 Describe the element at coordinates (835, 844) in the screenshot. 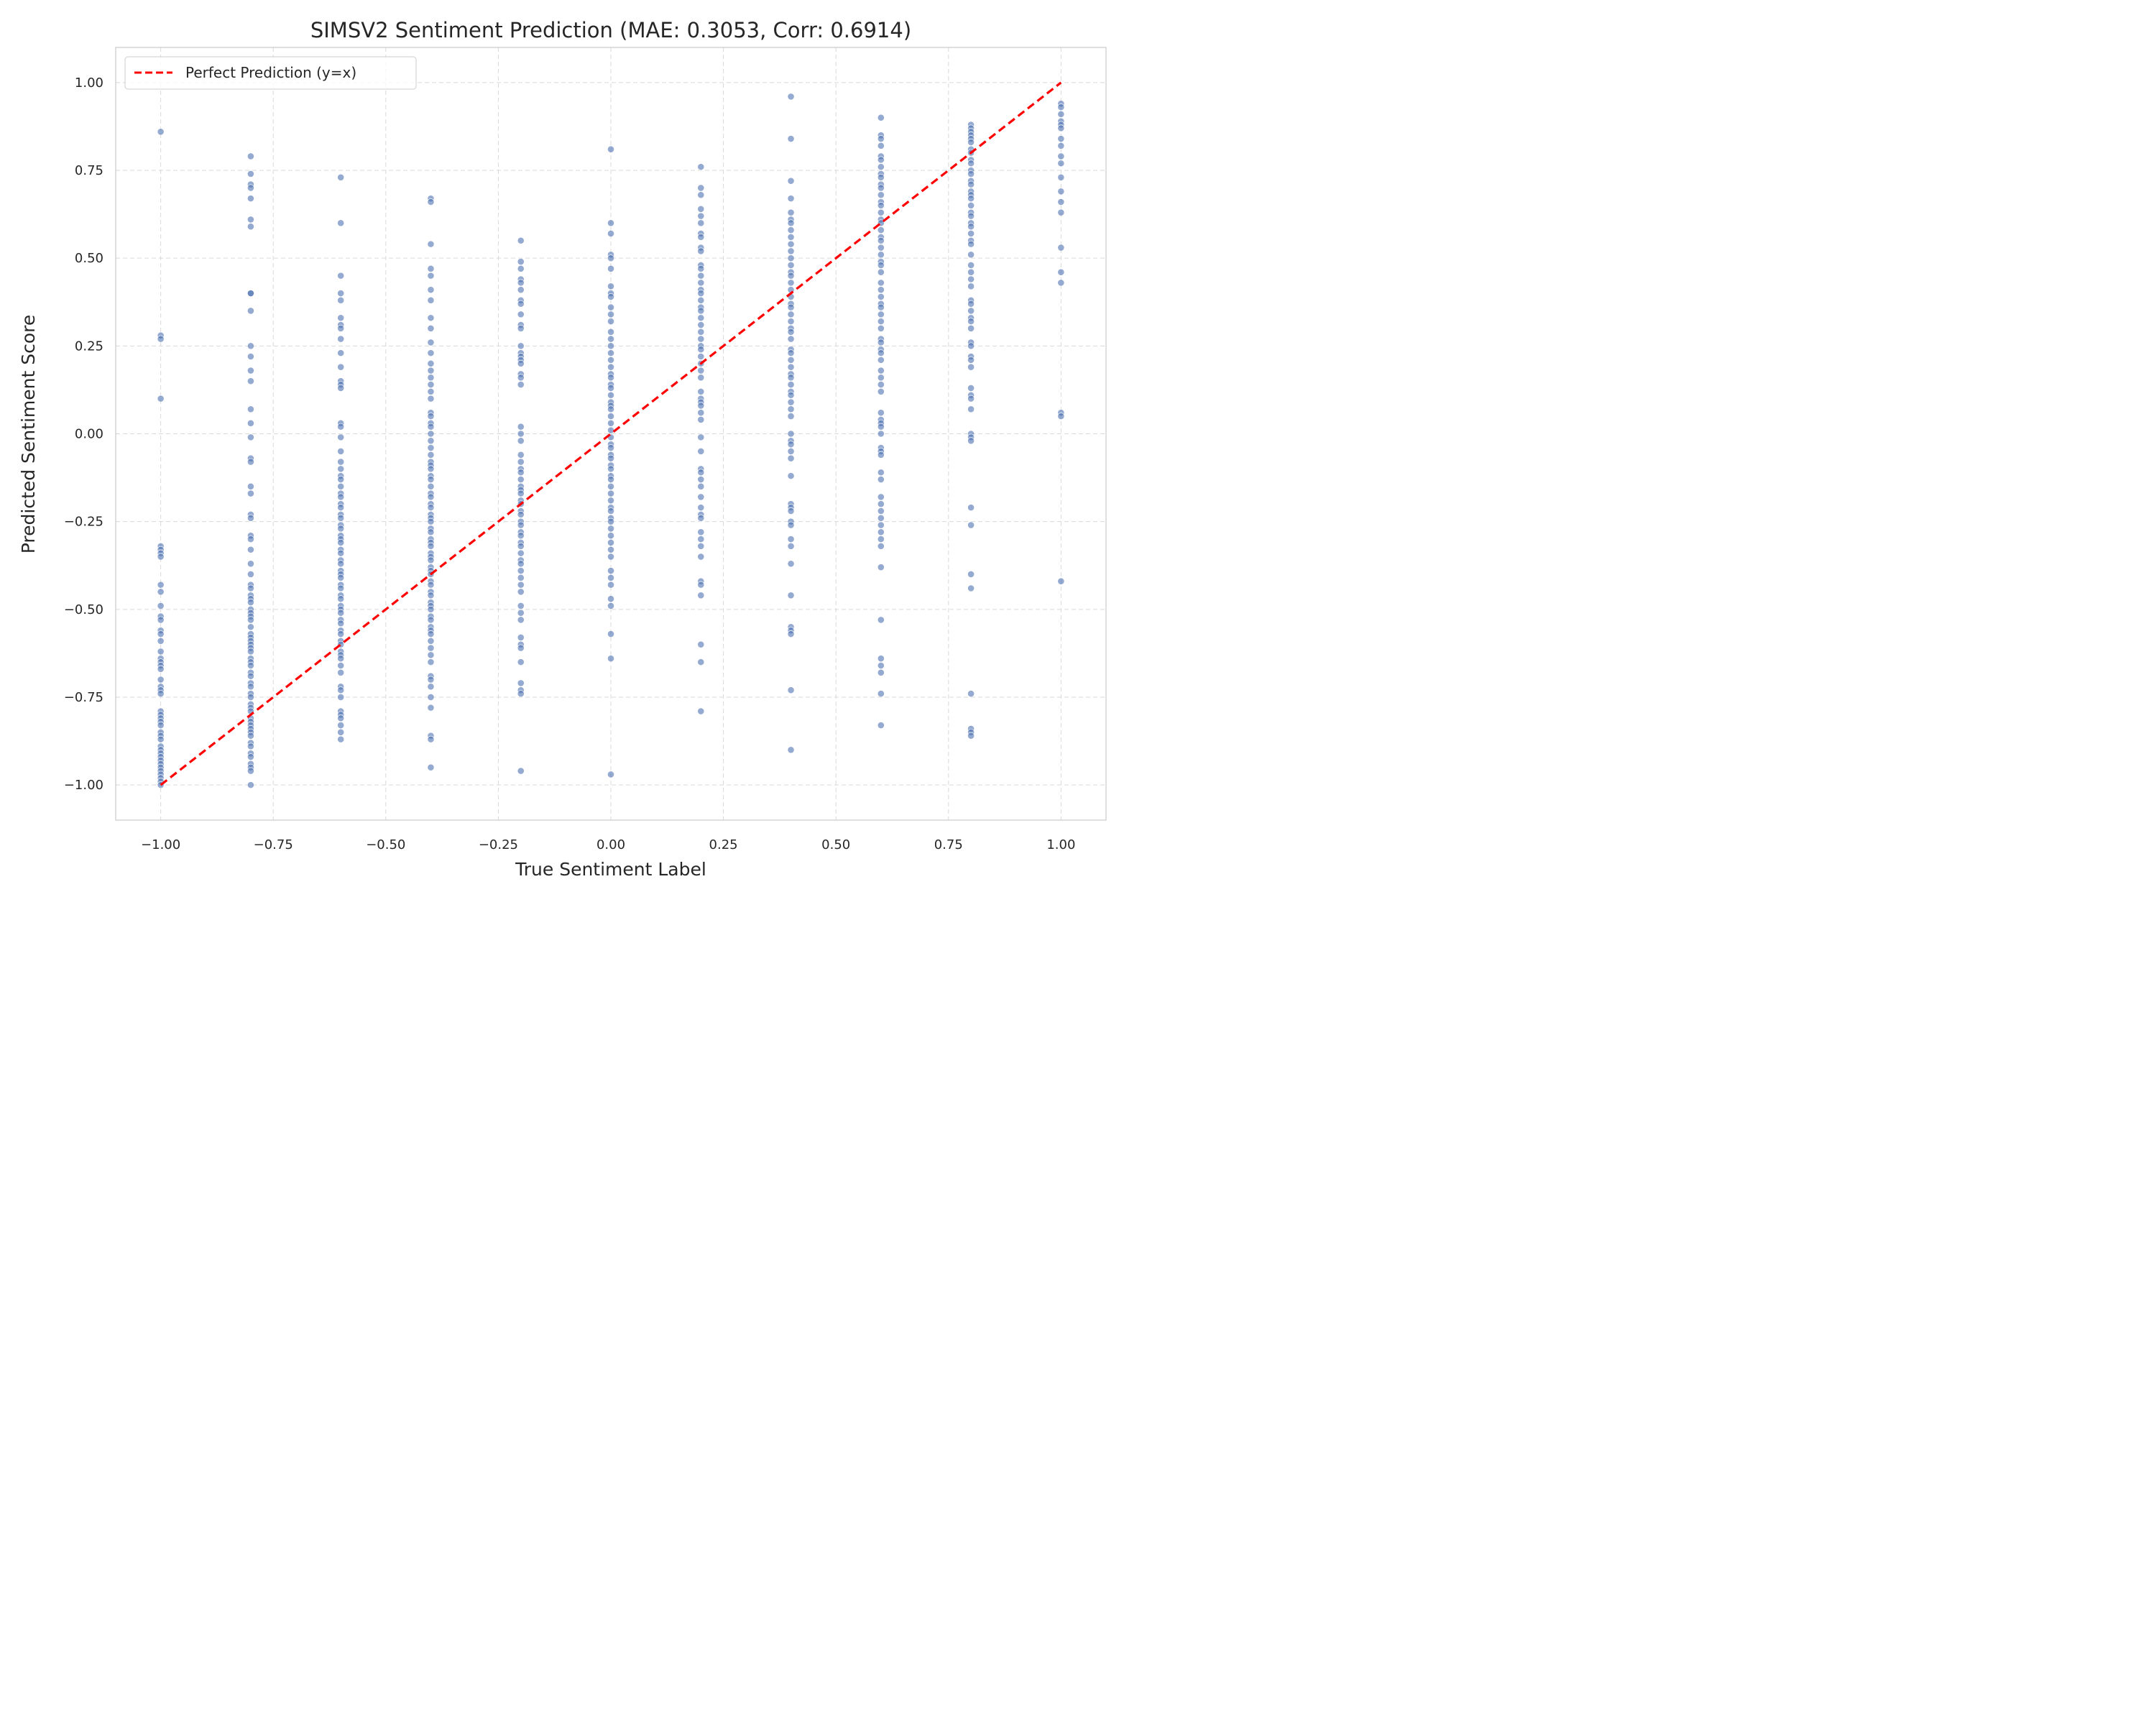

I see `x-tick-label: 0.50` at that location.